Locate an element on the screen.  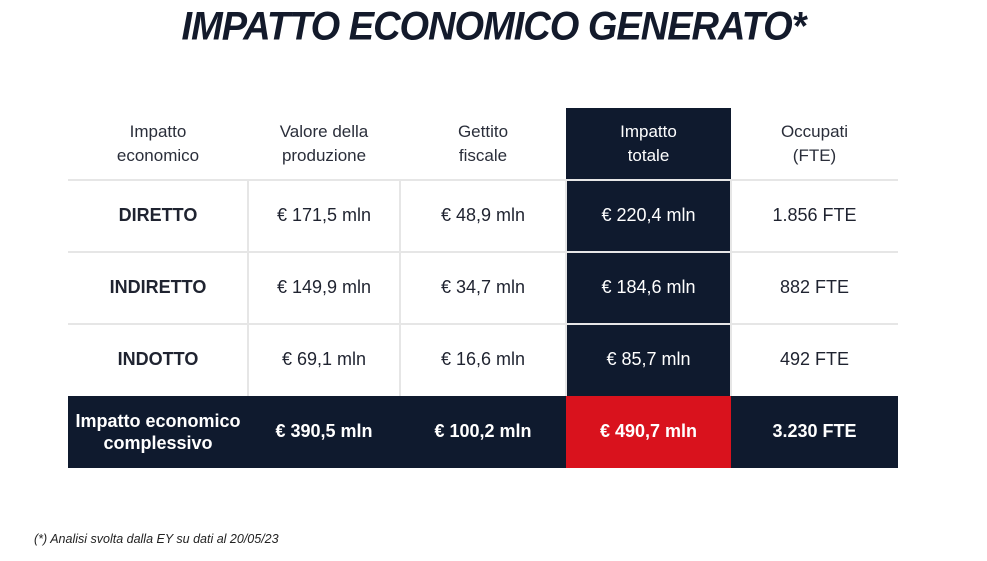
cell-occupati-indiretto: 882 FTE is located at coordinates (814, 287).